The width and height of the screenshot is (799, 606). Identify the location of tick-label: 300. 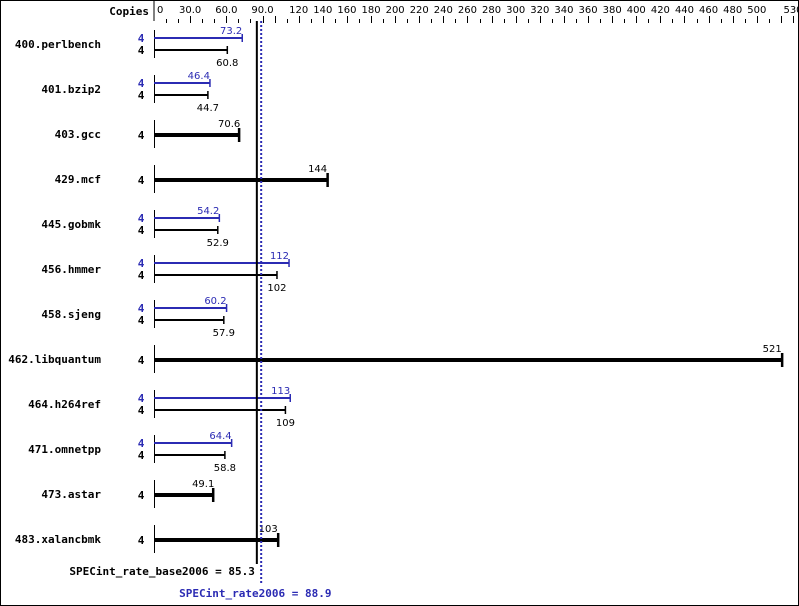
(515, 10).